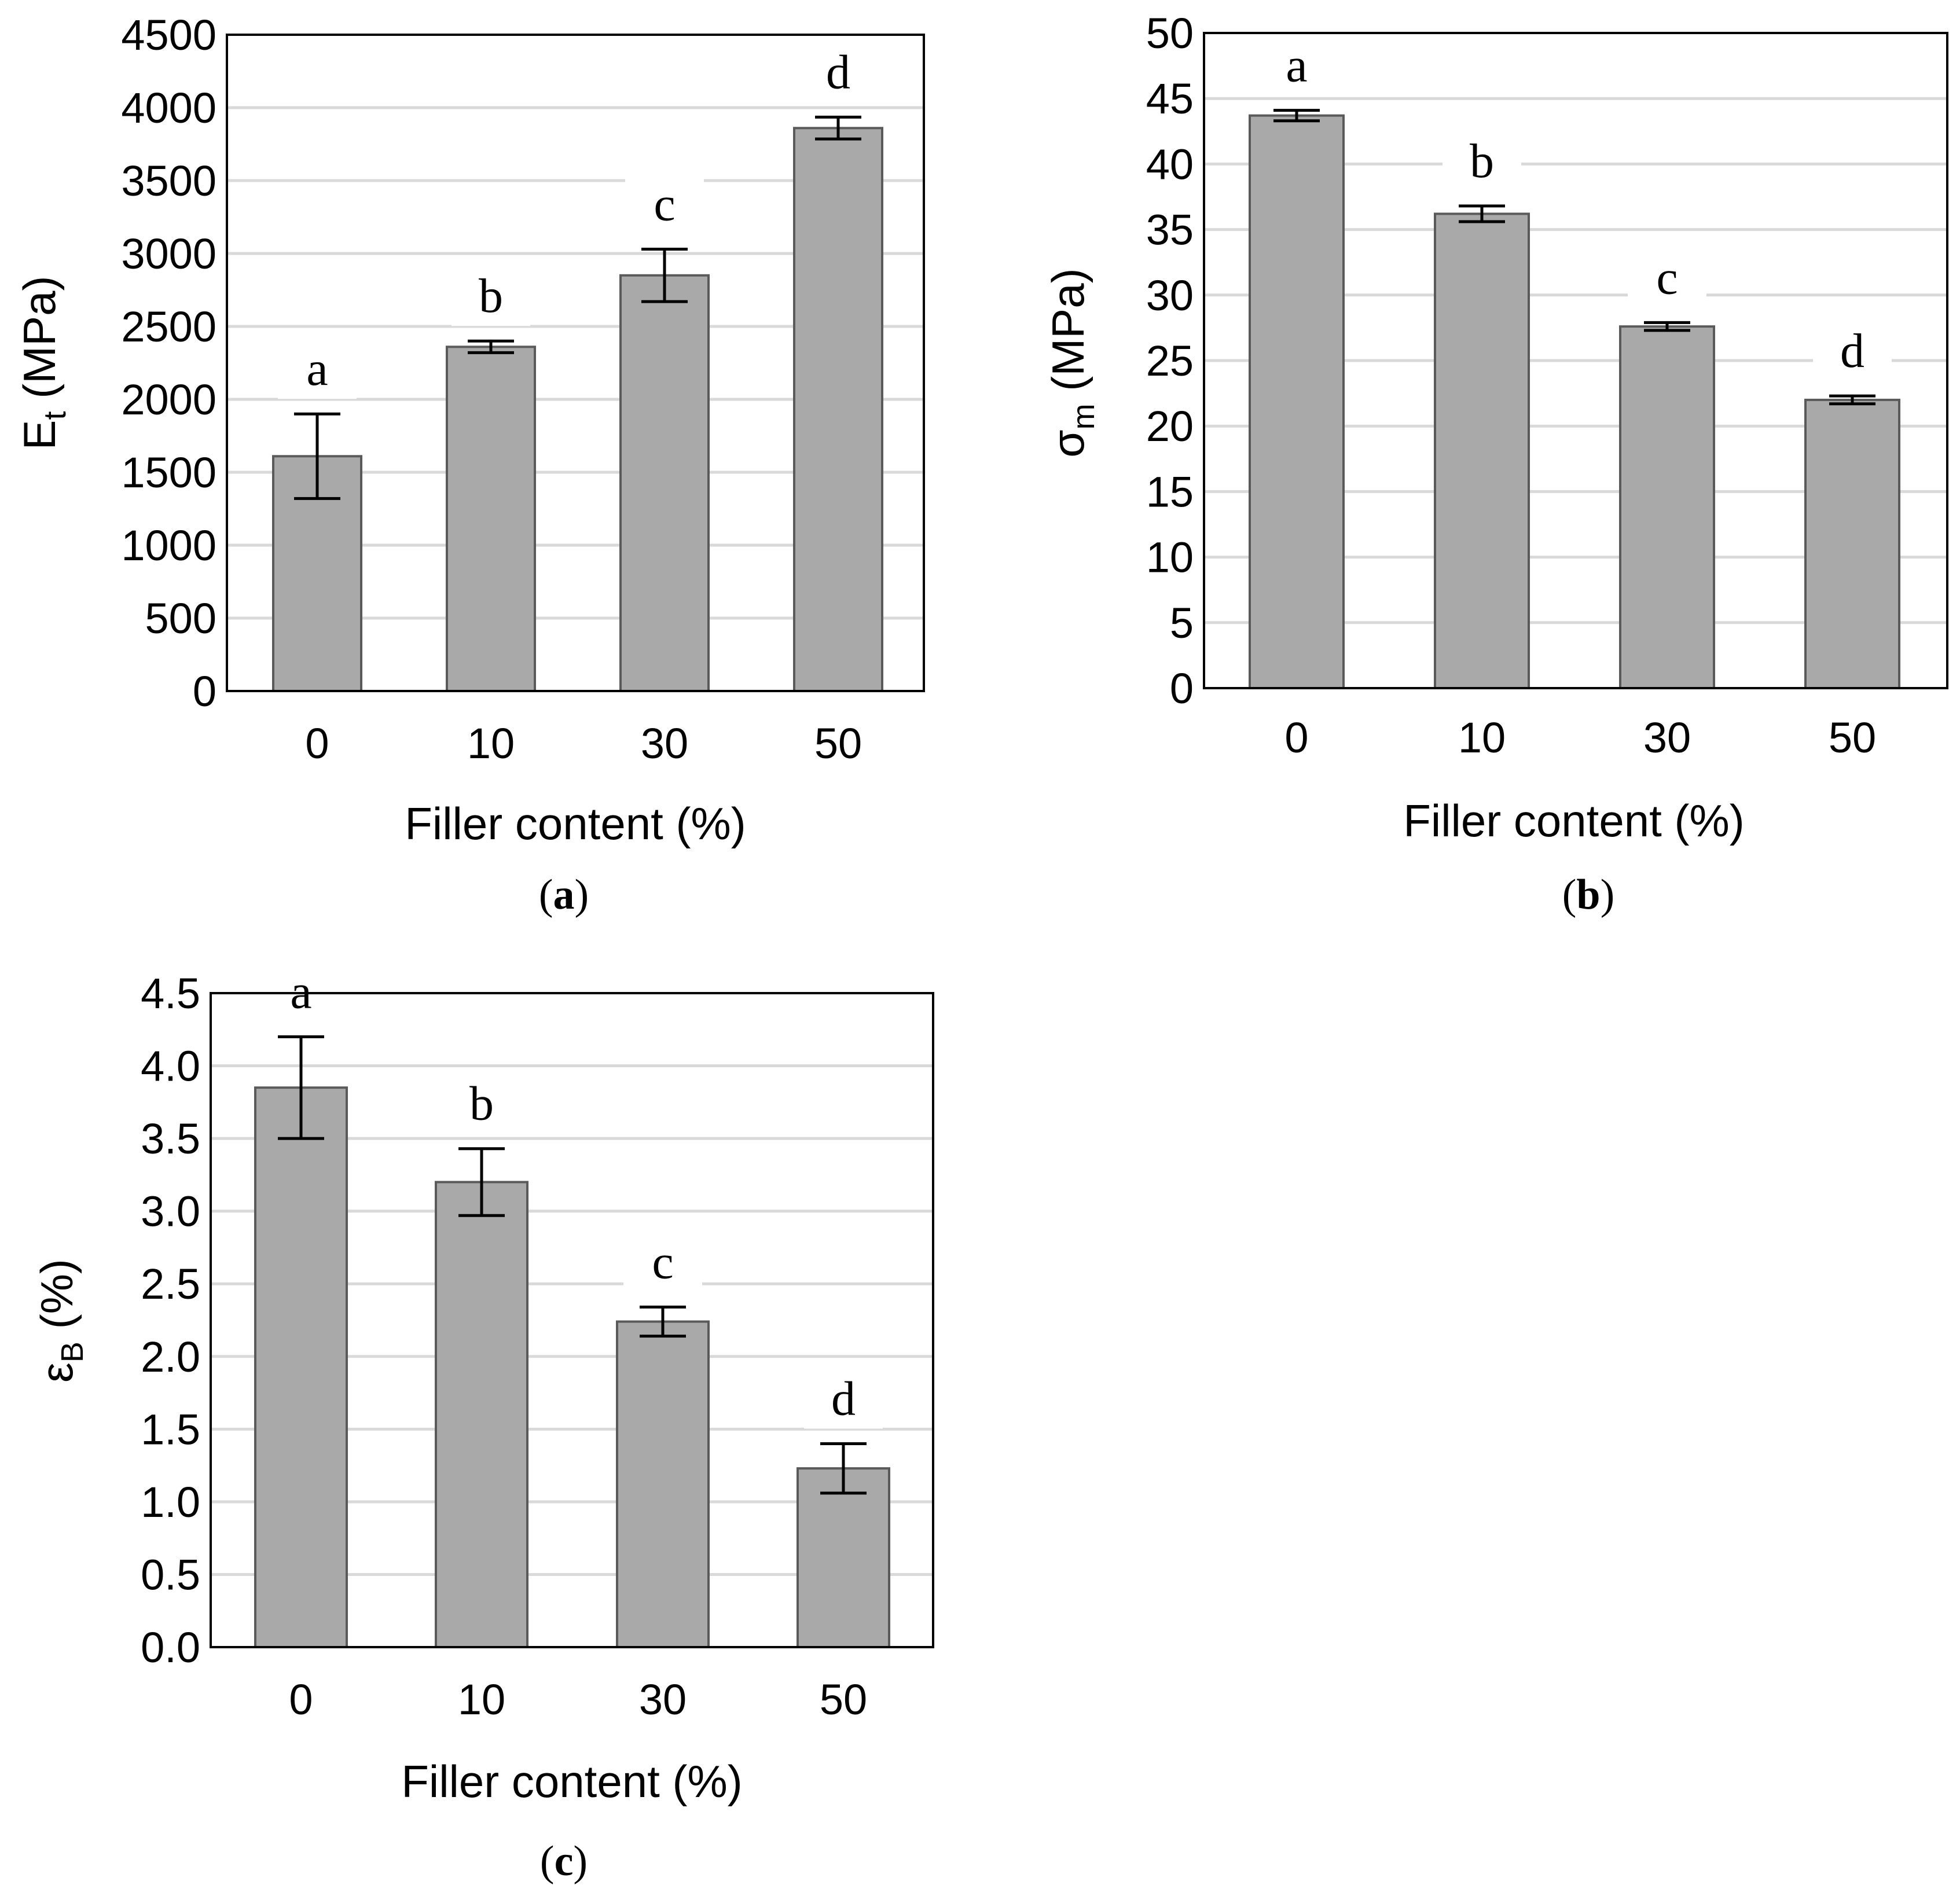  Describe the element at coordinates (170, 1320) in the screenshot. I see `chart-c-ytick-labels: 0.0 0.5 1.0 1.5 2.0 2.5 3.0 3.5 4.0 4.5` at that location.